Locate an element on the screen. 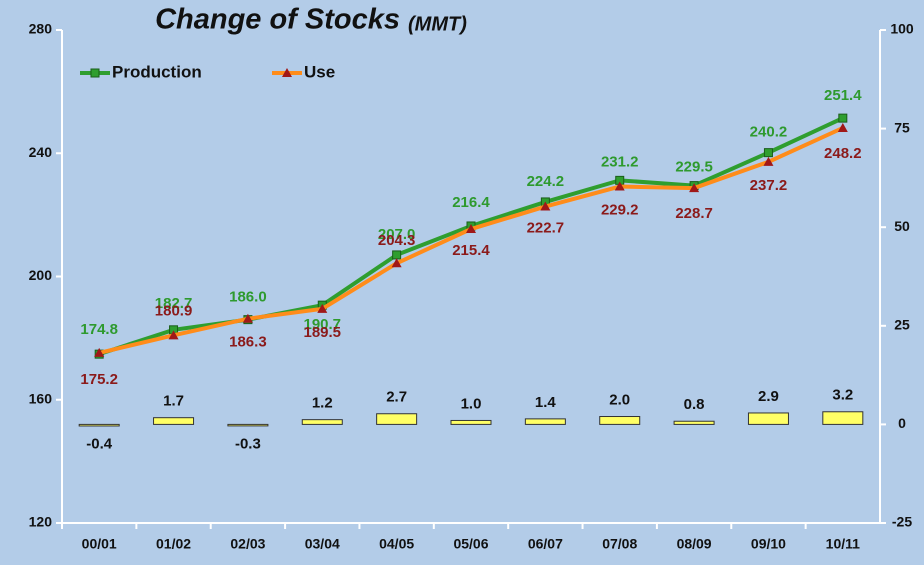 Image resolution: width=924 pixels, height=565 pixels. data-label: -0.4 is located at coordinates (99, 443).